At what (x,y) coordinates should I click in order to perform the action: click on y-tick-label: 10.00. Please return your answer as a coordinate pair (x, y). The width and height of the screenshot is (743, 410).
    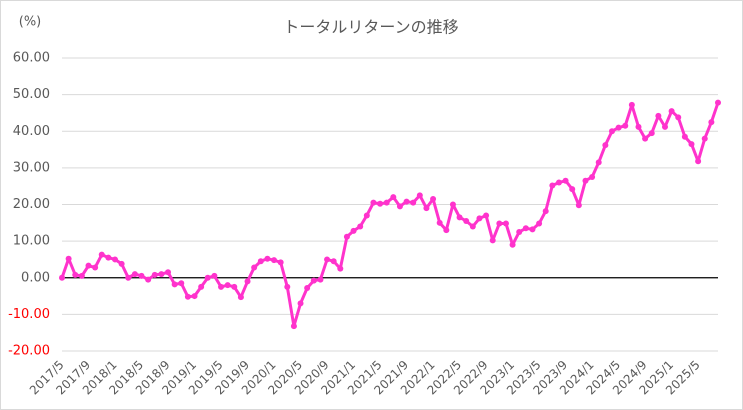
    Looking at the image, I should click on (31, 241).